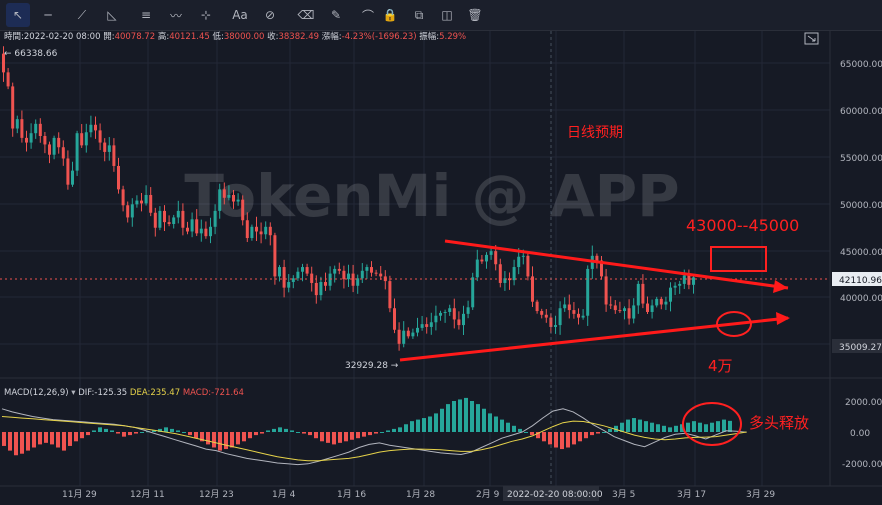  I want to click on text-icon: Aa, so click(240, 15).